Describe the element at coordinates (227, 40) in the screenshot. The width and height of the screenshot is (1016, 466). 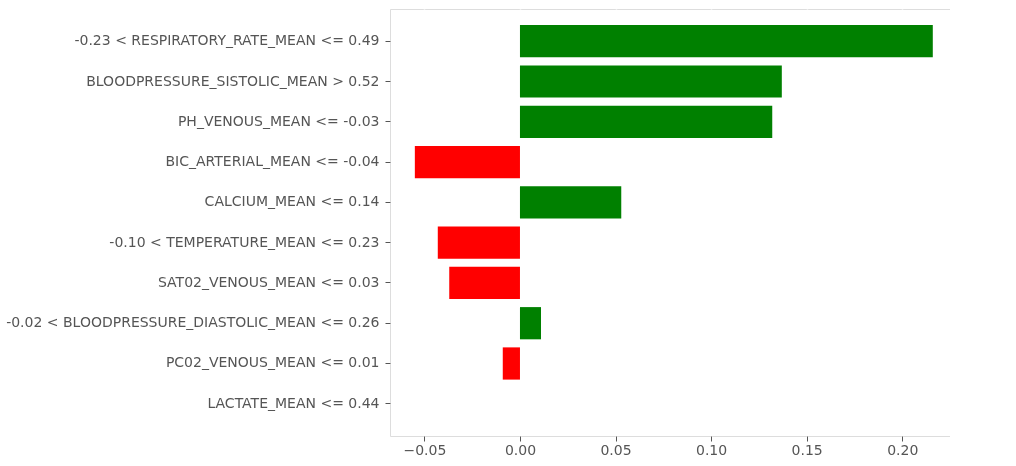
I see `y-tick-label: -0.23 < RESPIRATORY_RATE_MEAN <= 0.49` at that location.